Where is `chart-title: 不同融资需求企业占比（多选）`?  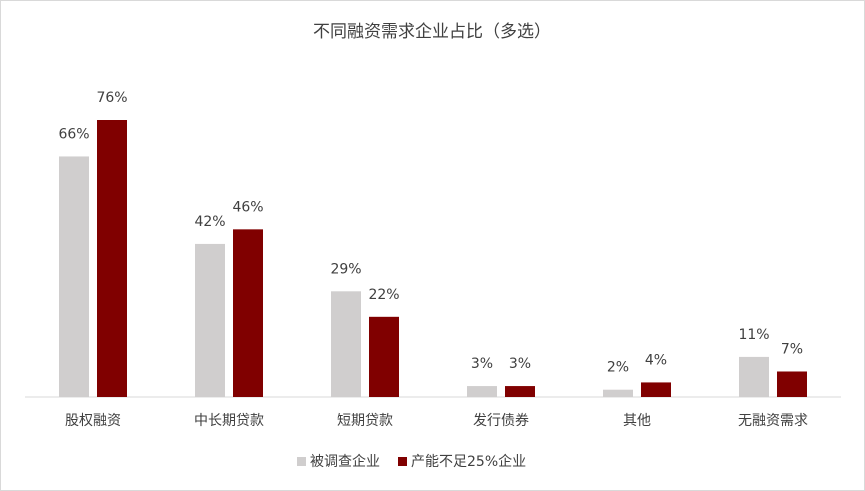 chart-title: 不同融资需求企业占比（多选） is located at coordinates (432, 32).